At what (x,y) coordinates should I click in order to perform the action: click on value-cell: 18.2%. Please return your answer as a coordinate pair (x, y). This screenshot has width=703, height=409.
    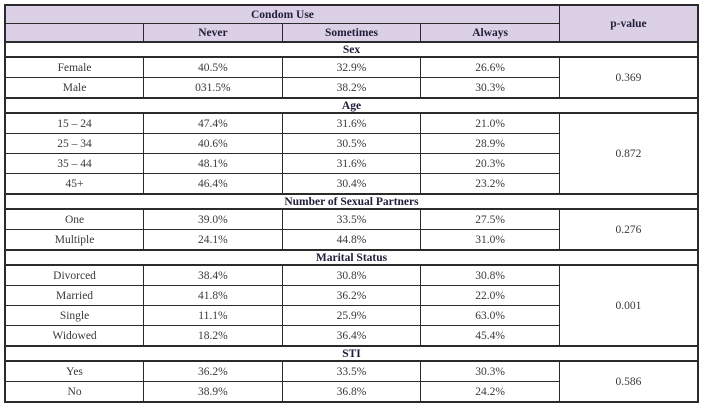
    Looking at the image, I should click on (213, 336).